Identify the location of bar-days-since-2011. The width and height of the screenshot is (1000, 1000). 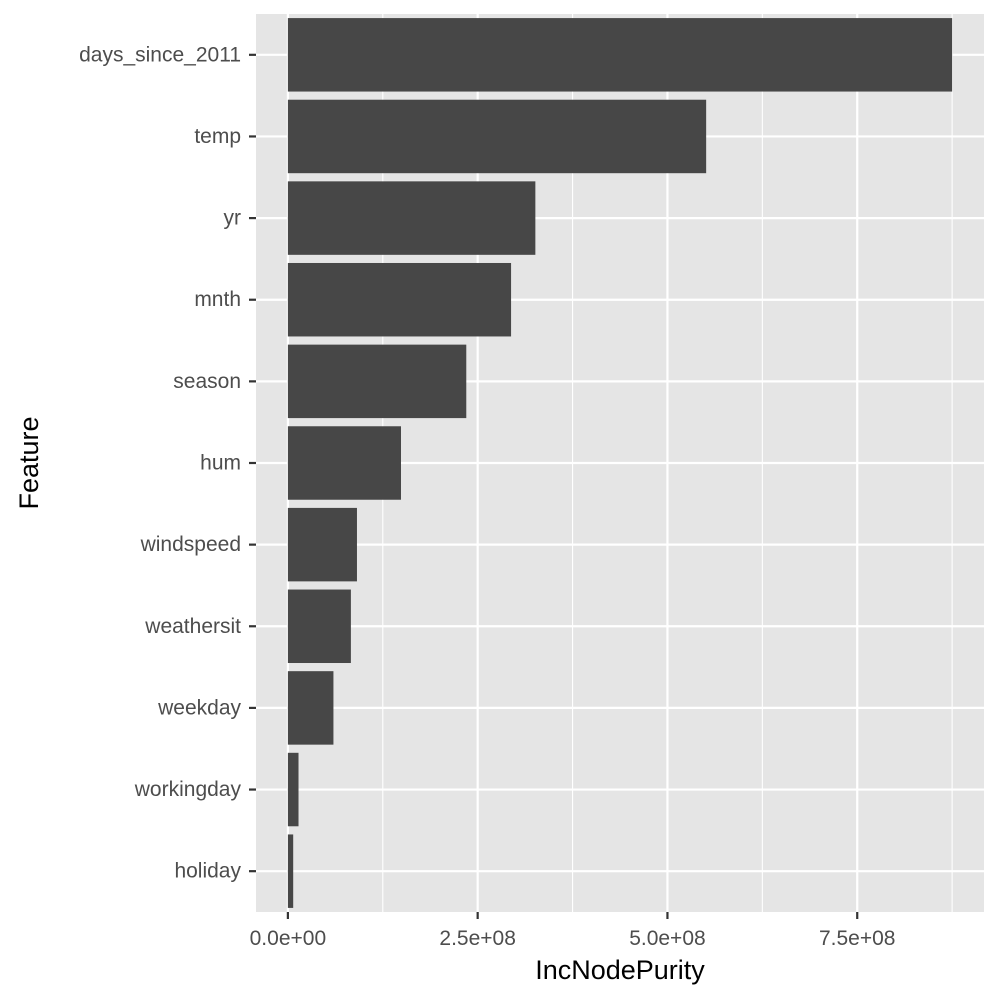
(620, 55).